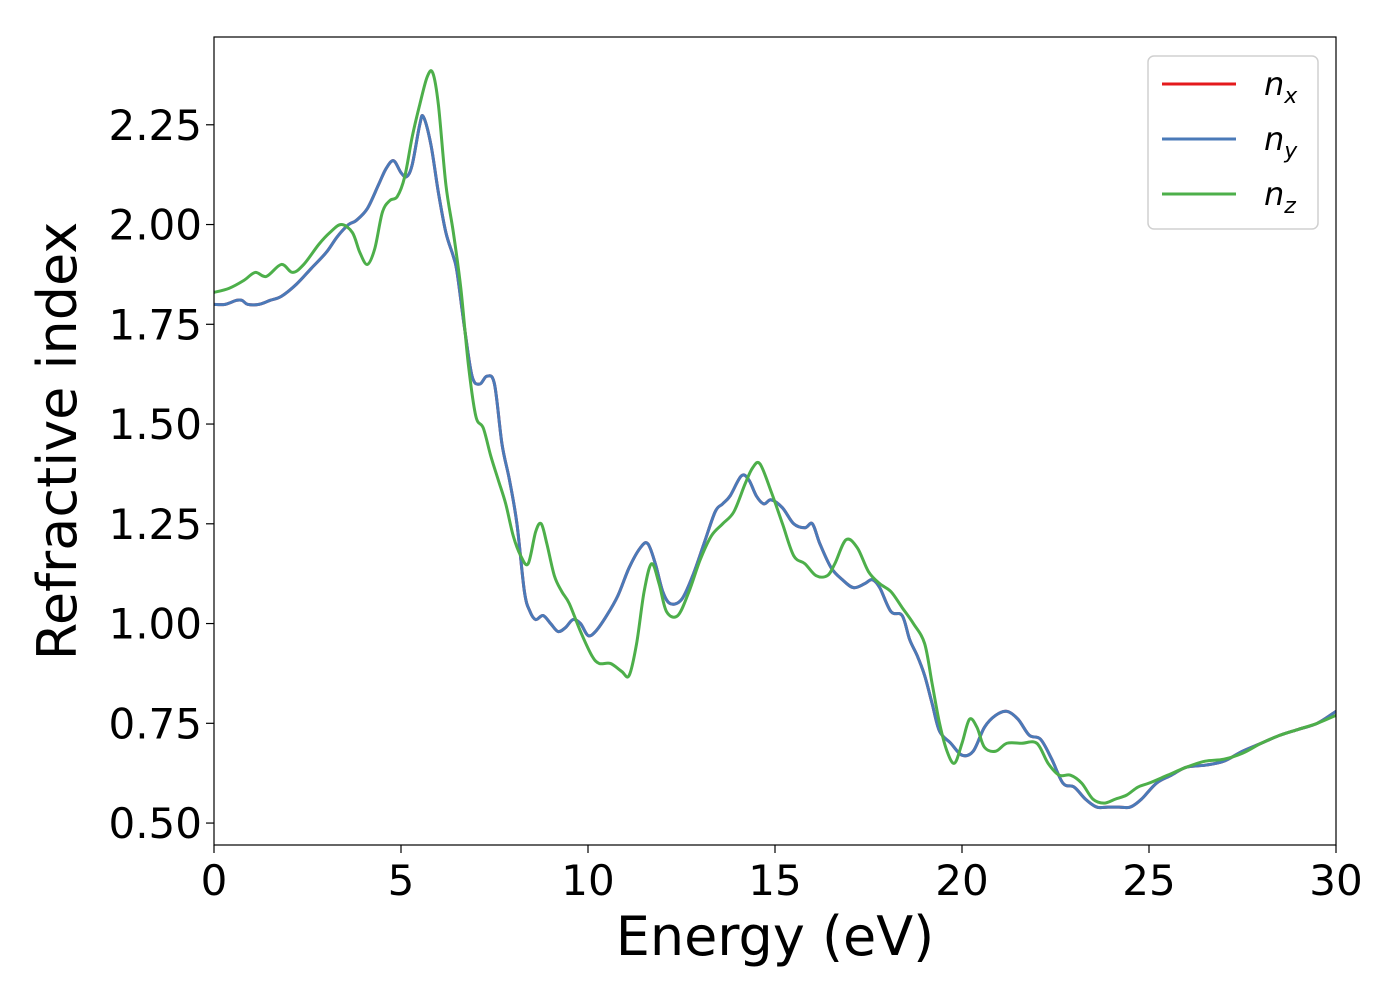  Describe the element at coordinates (1233, 142) in the screenshot. I see `legend-box` at that location.